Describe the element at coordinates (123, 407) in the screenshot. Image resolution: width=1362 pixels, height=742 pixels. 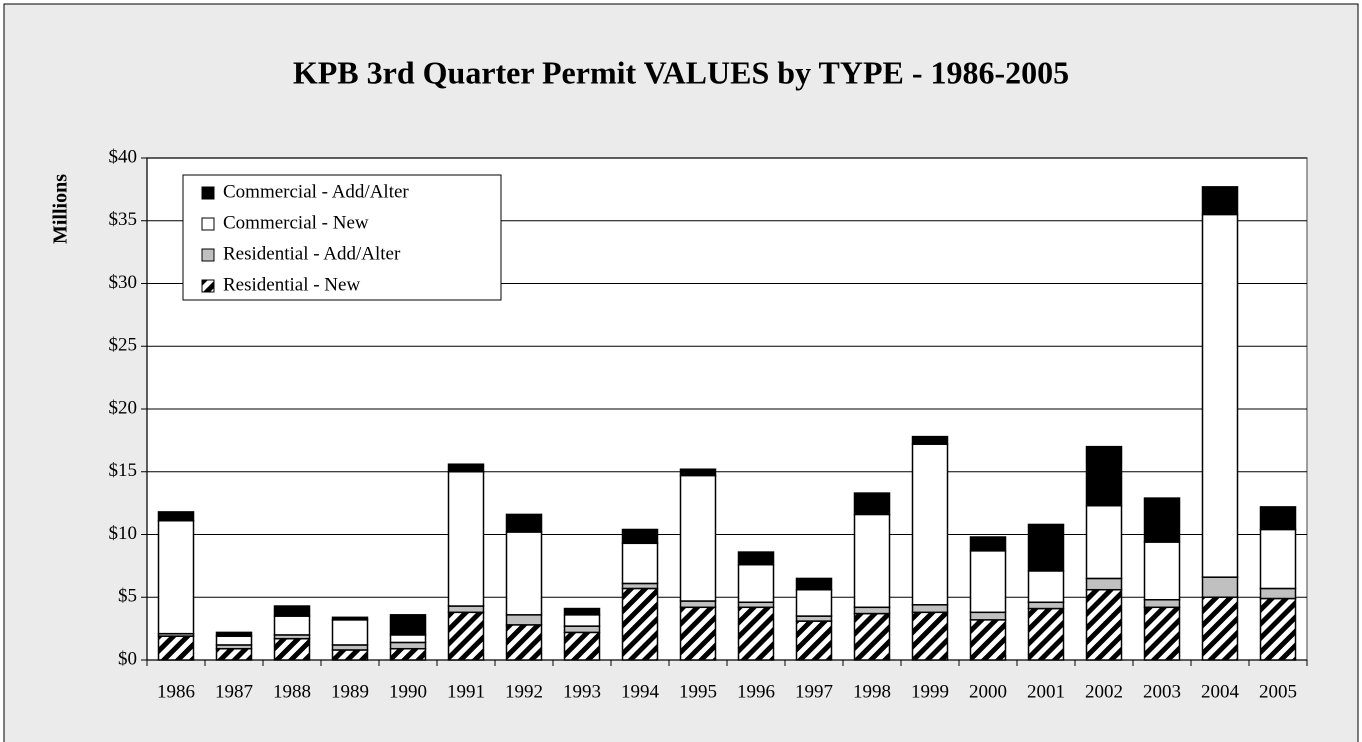
I see `y-tick-label: $20` at that location.